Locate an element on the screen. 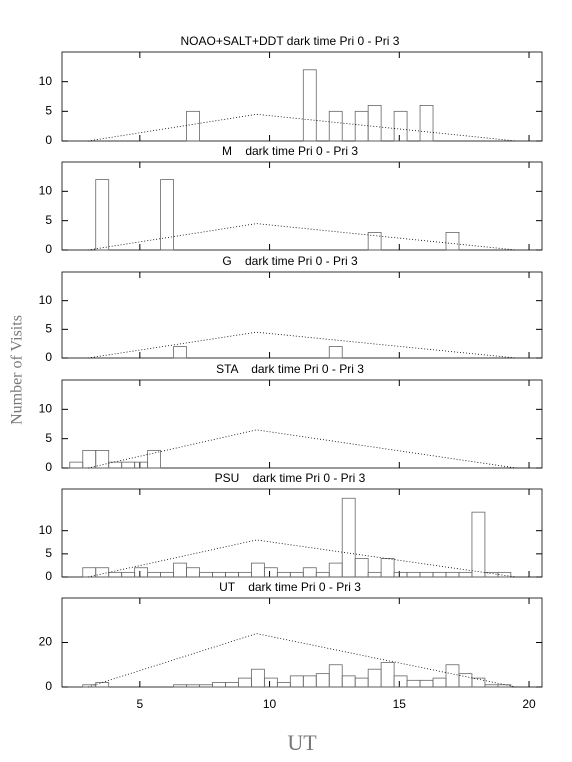 The width and height of the screenshot is (572, 762). y-axis-label: Number of Visits is located at coordinates (17, 370).